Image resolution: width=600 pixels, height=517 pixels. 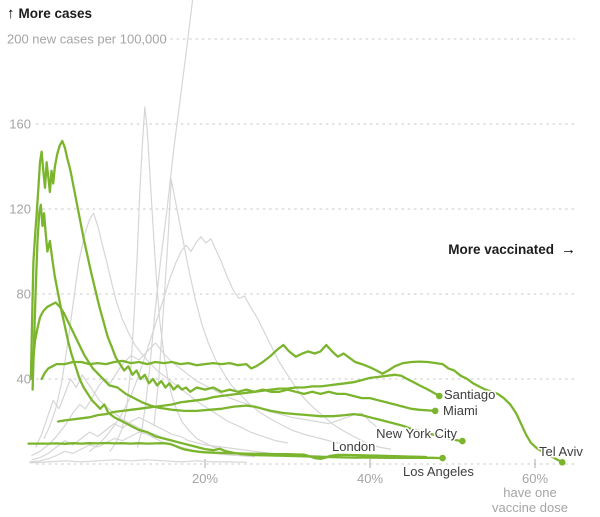 What do you see at coordinates (530, 492) in the screenshot?
I see `x-axis-caption-line-1: have one` at bounding box center [530, 492].